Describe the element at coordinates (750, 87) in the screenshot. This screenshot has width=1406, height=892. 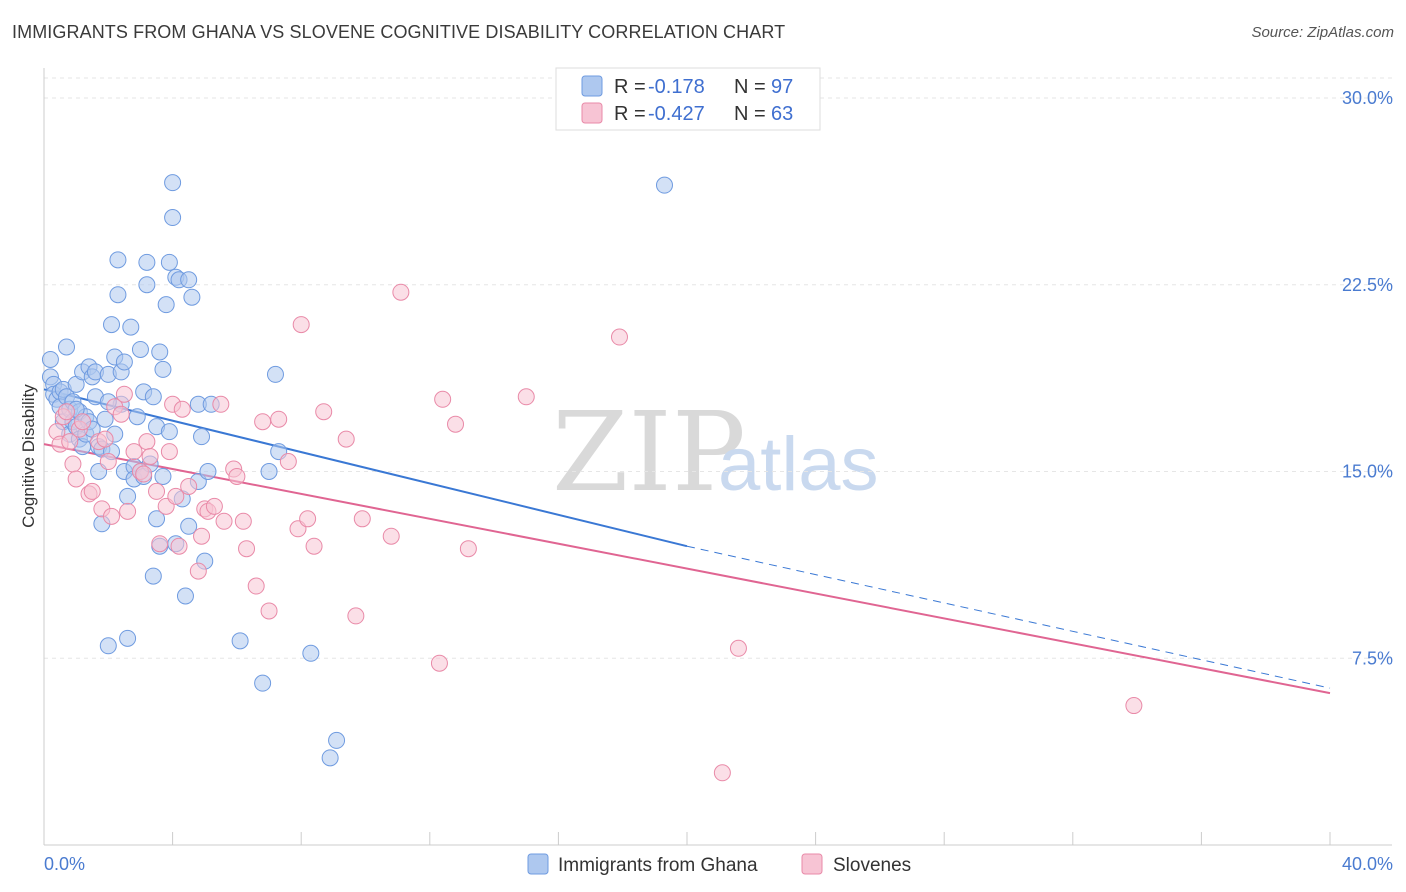
I see `legend-n-label-ghana: N =` at that location.